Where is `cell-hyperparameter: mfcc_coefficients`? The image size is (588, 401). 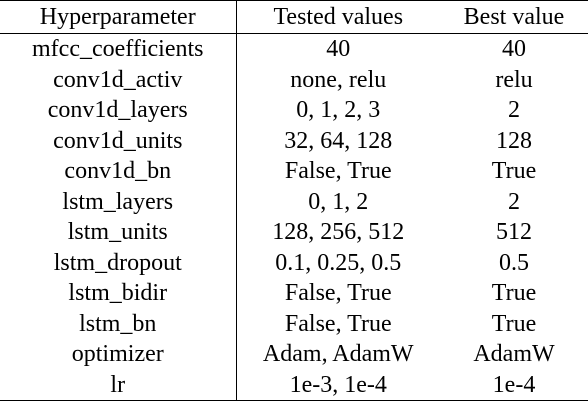
cell-hyperparameter: mfcc_coefficients is located at coordinates (118, 49).